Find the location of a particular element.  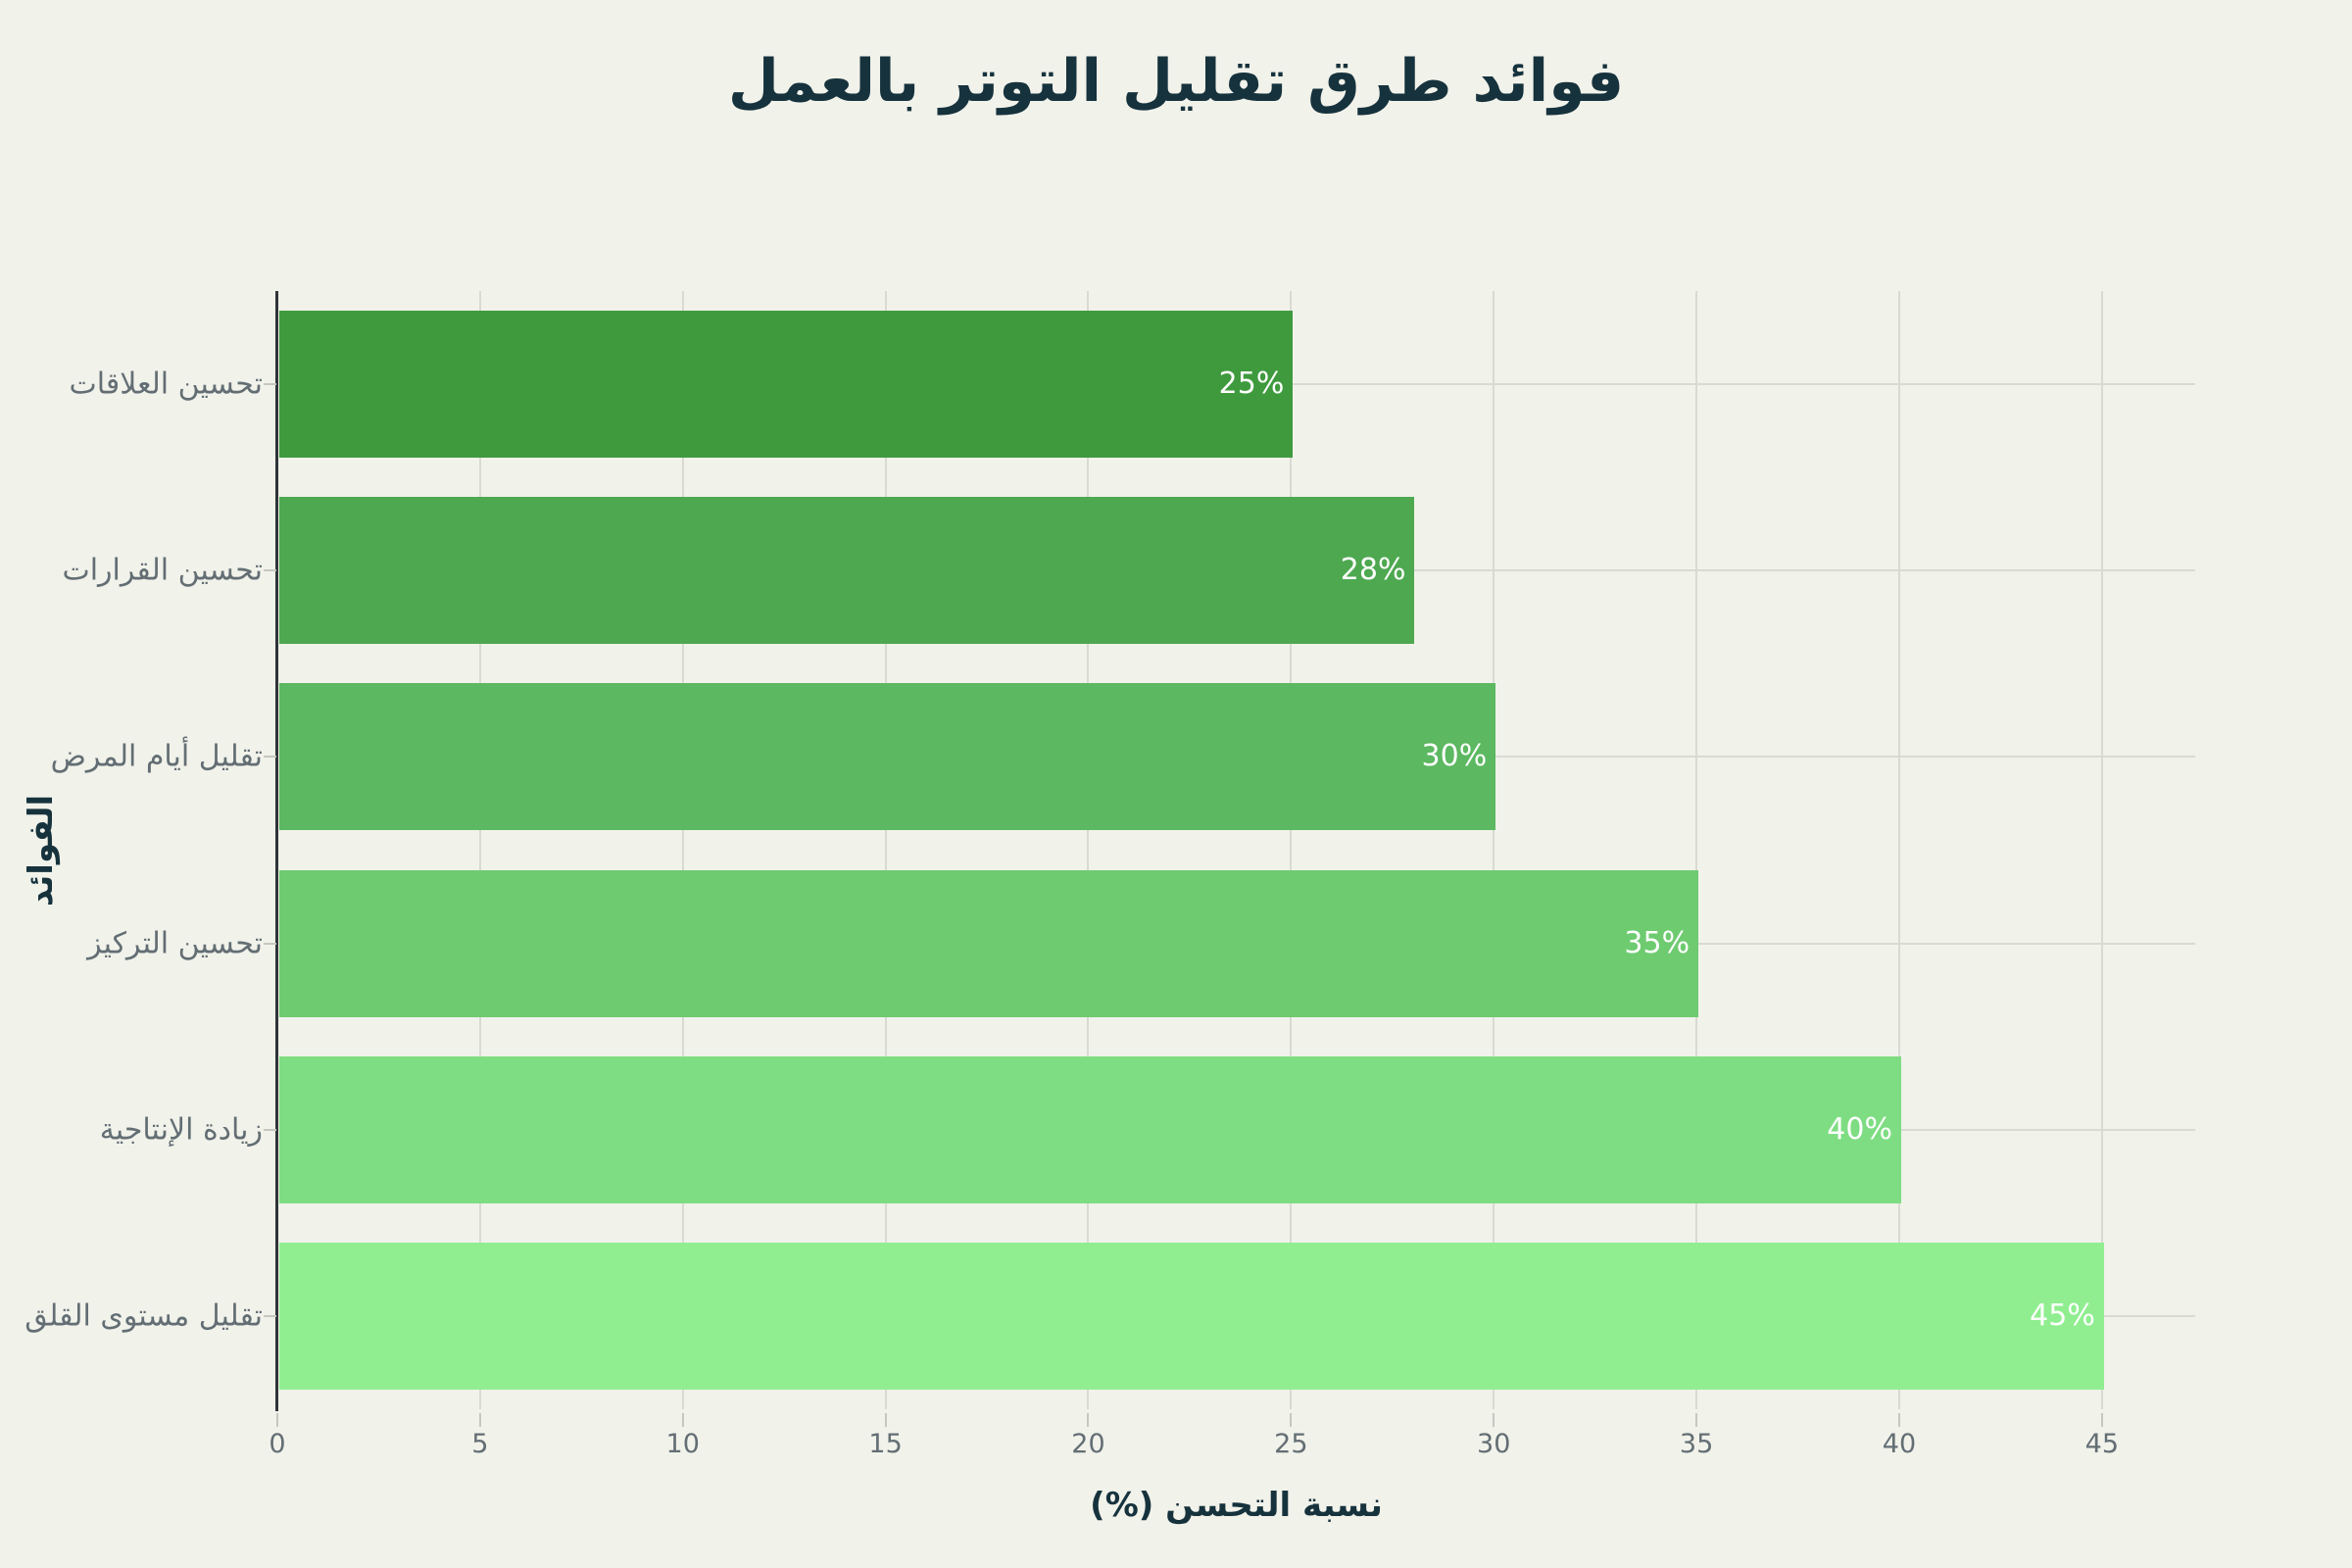

bar-value-label: 45% is located at coordinates (2062, 1315).